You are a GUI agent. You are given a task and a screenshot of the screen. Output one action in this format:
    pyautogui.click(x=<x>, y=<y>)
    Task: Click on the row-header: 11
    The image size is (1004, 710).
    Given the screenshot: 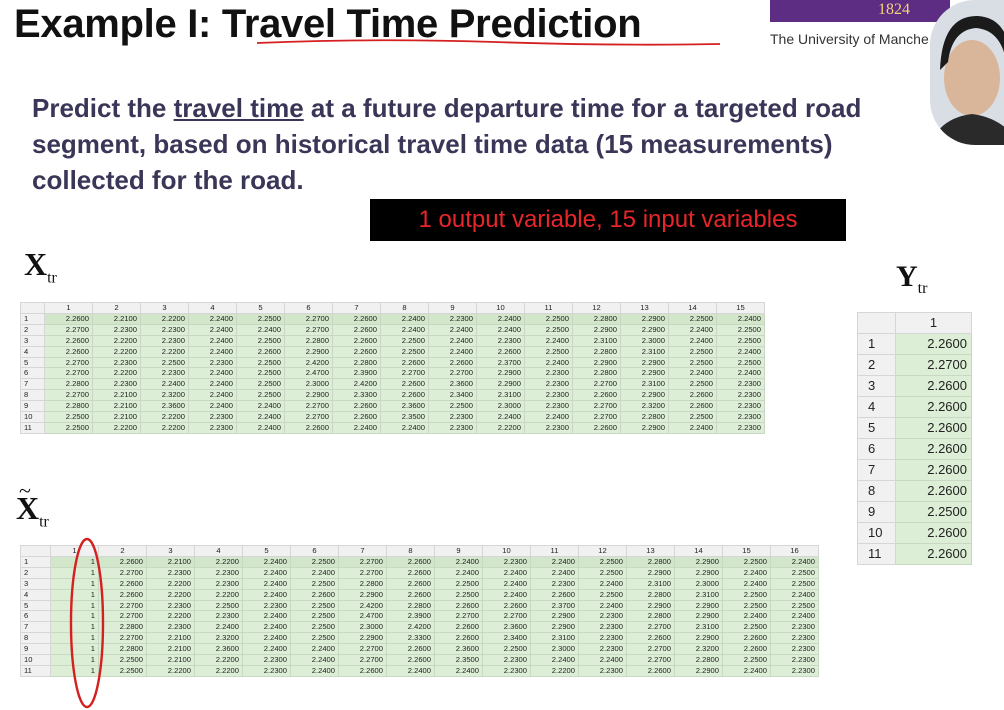 What is the action you would take?
    pyautogui.click(x=32, y=427)
    